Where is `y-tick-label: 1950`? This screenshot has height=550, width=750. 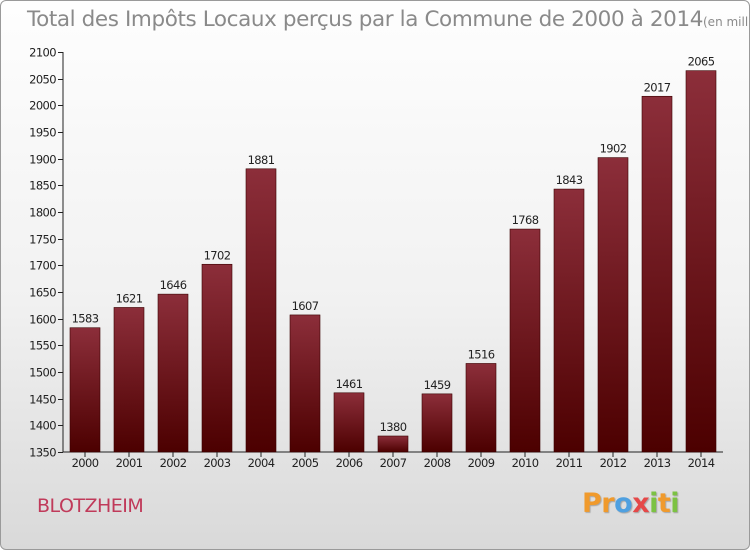
y-tick-label: 1950 is located at coordinates (42, 133).